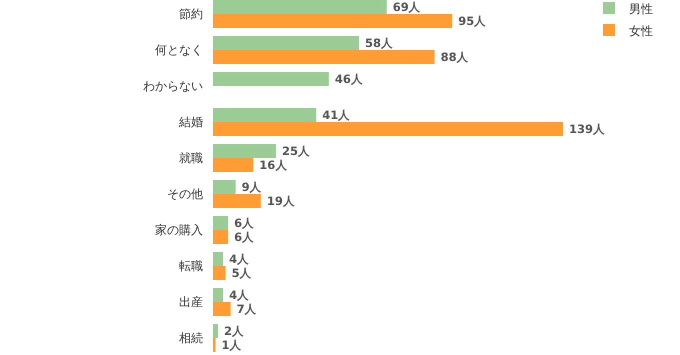 The image size is (680, 355). Describe the element at coordinates (296, 151) in the screenshot. I see `data-label: 25人` at that location.